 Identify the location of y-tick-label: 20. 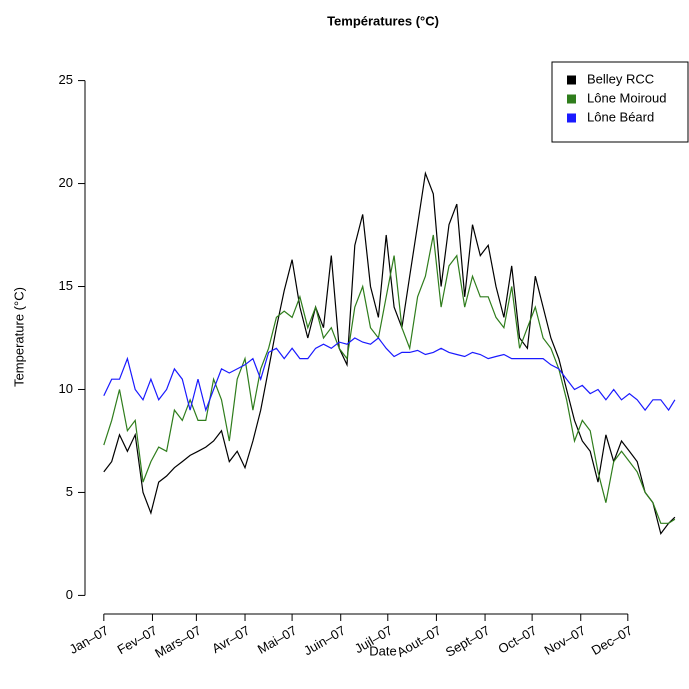
(66, 182).